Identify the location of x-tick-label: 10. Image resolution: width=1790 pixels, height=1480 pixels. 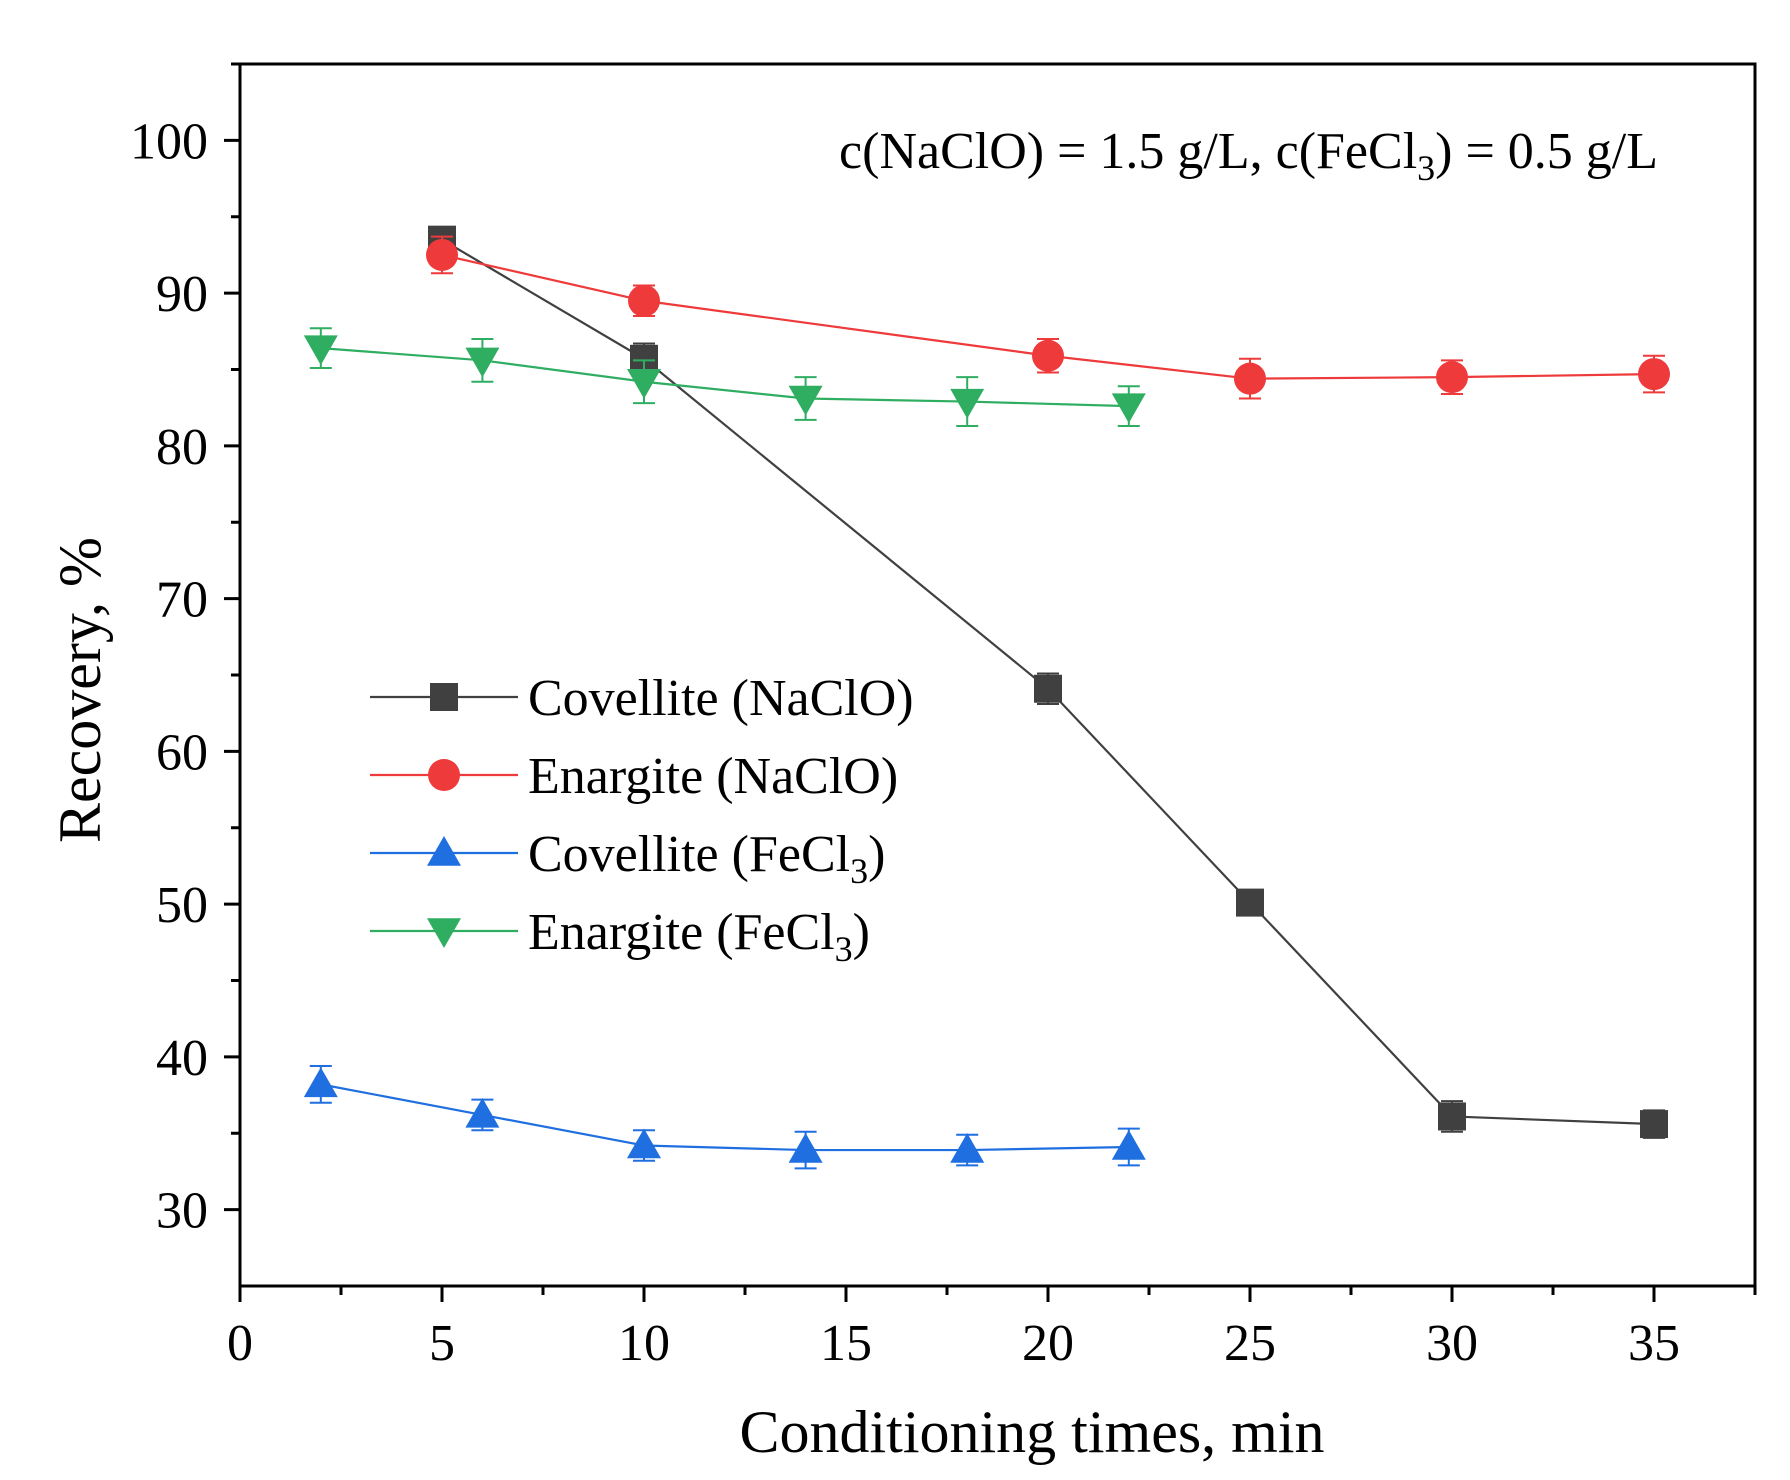
(644, 1343).